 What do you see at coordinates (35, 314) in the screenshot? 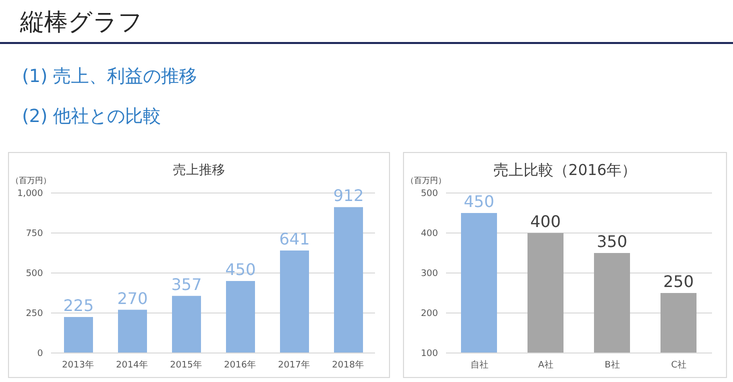
I see `y-tick-label: 250` at bounding box center [35, 314].